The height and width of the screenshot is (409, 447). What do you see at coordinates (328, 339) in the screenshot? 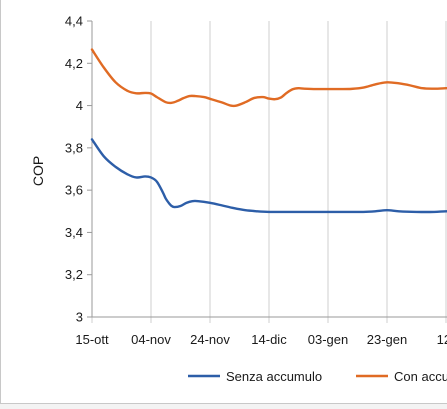
I see `x-tick-label: 03-gen` at bounding box center [328, 339].